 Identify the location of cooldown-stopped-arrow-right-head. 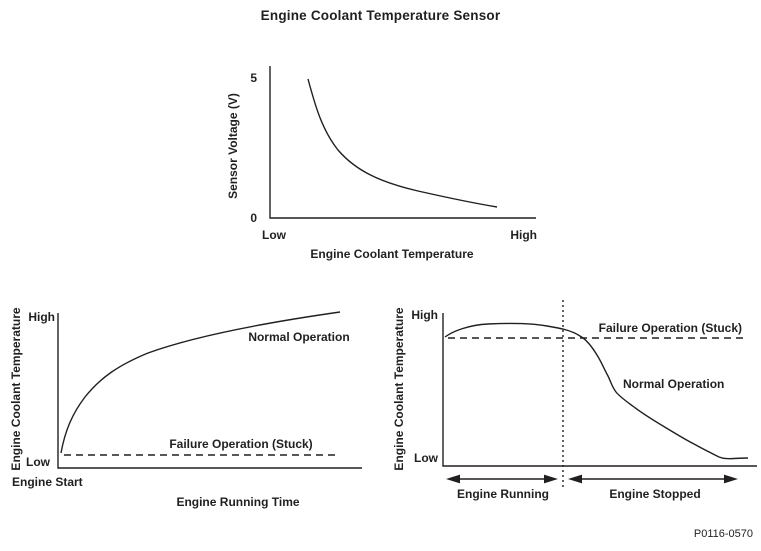
(731, 479).